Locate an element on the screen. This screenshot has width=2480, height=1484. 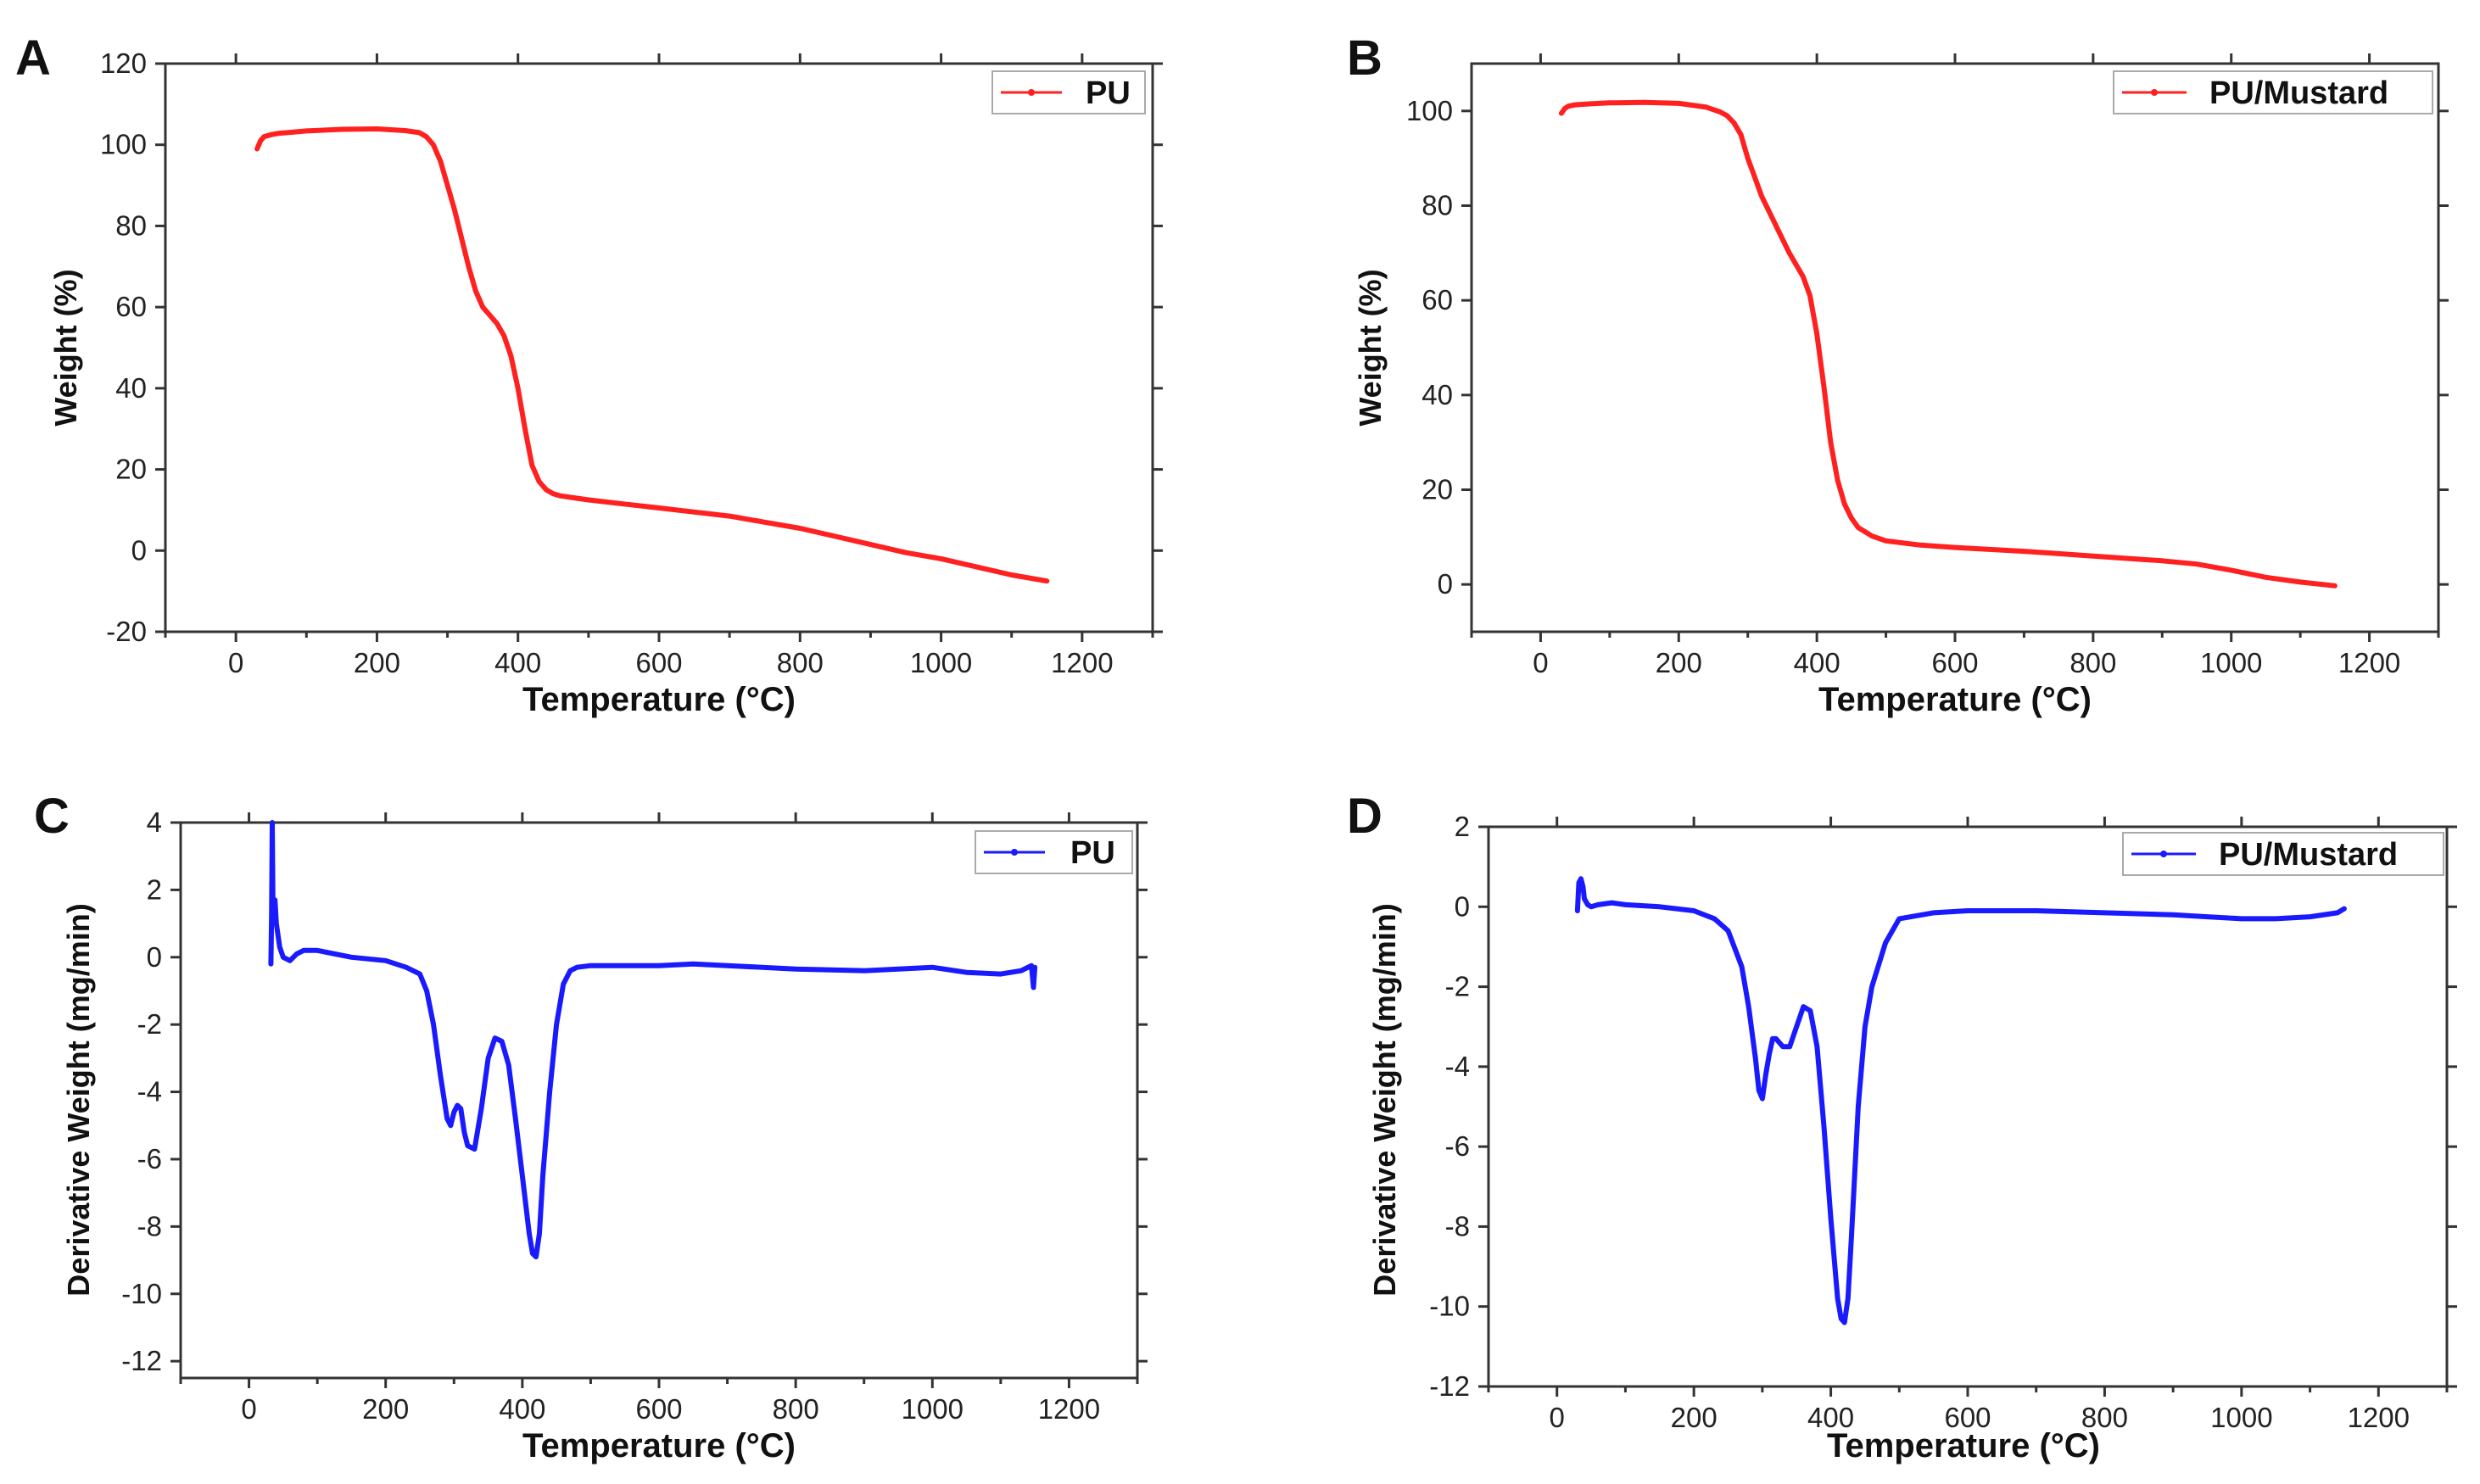
y-tick-label: -12 is located at coordinates (1449, 1386).